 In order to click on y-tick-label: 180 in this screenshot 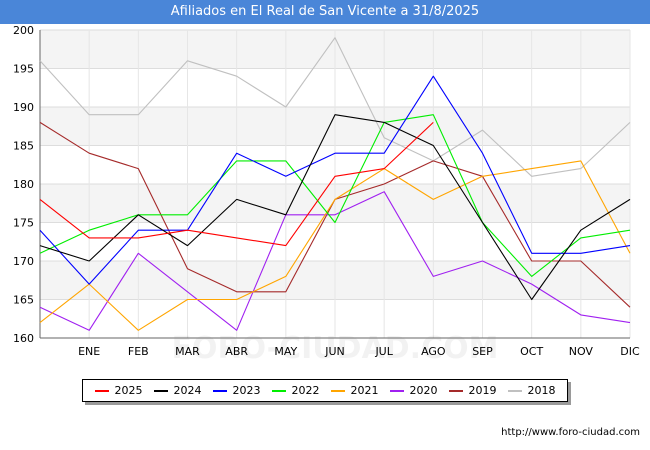, I will do `click(23, 184)`.